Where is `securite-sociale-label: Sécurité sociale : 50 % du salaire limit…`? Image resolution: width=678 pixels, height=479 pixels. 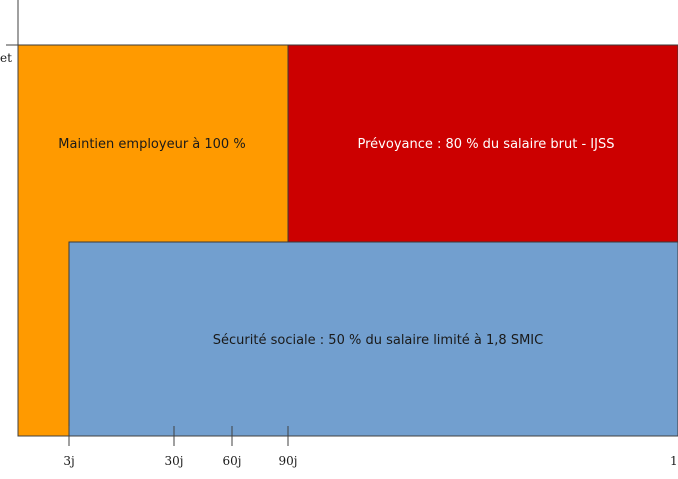 securite-sociale-label: Sécurité sociale : 50 % du salaire limit… is located at coordinates (378, 340).